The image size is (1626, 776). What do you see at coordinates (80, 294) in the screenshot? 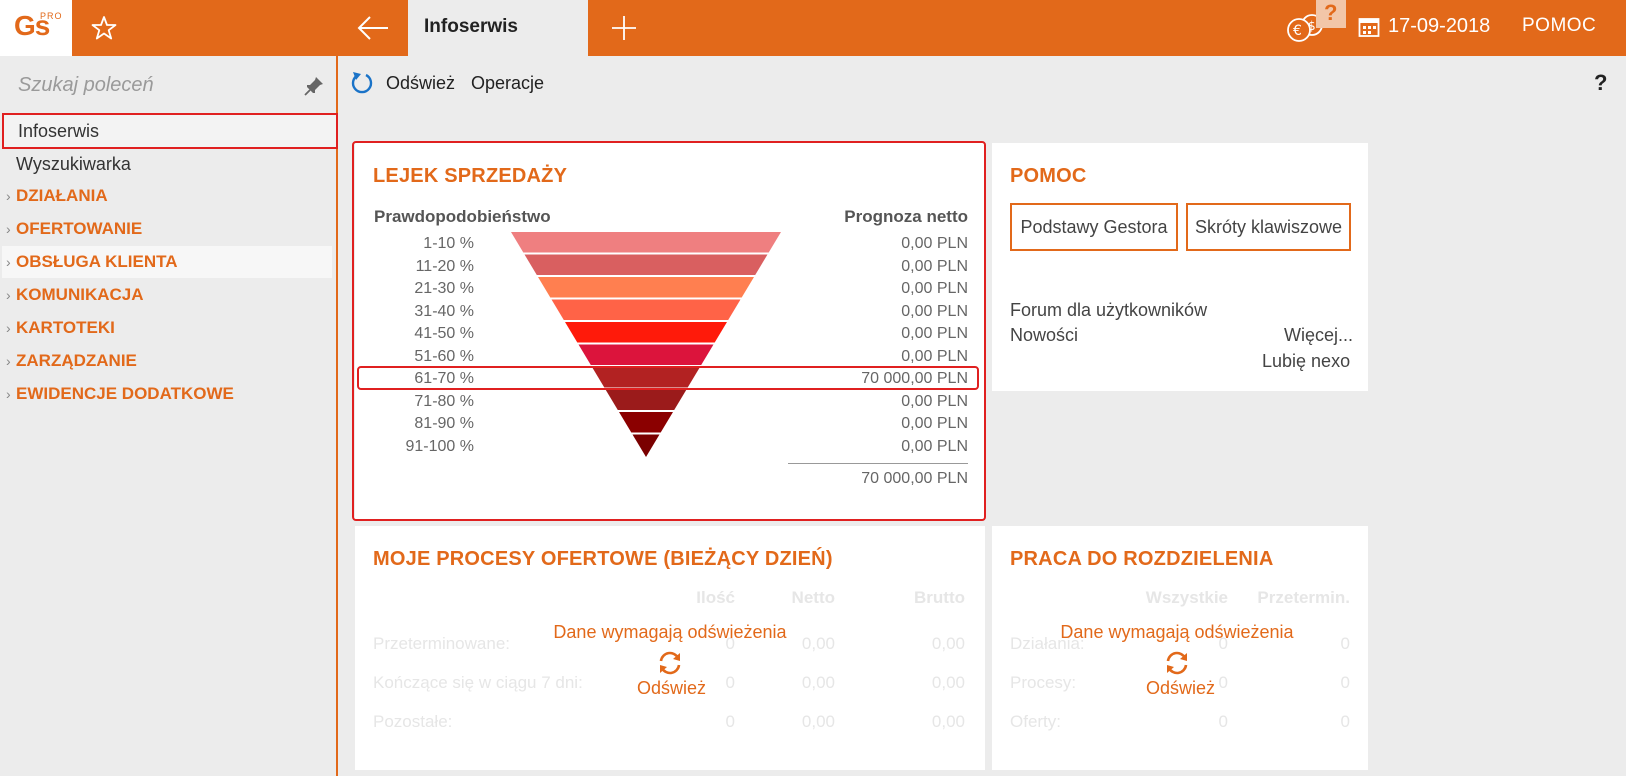
I see `section-label: KOMUNIKACJA` at bounding box center [80, 294].